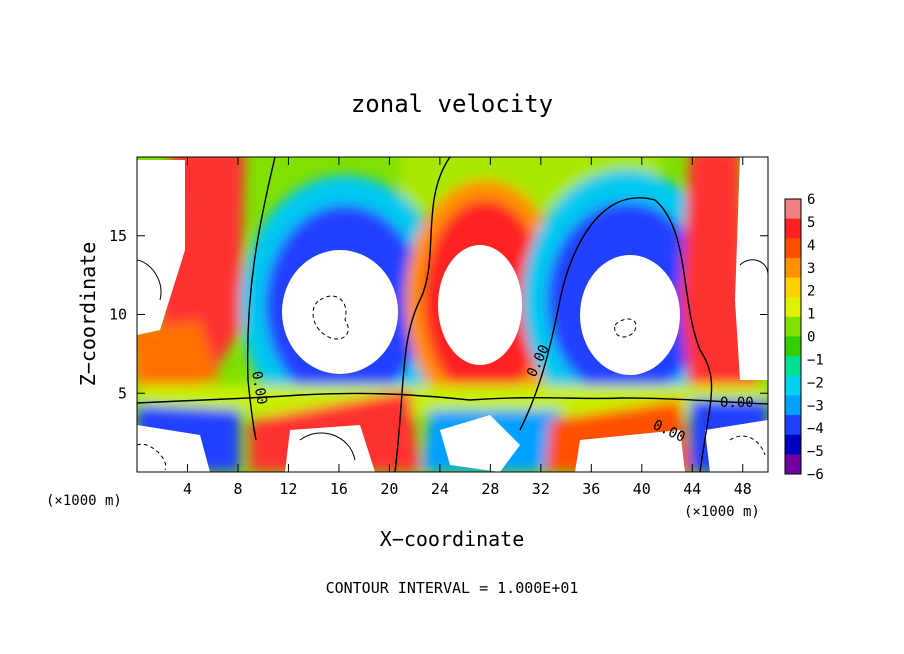  Describe the element at coordinates (452, 539) in the screenshot. I see `x-axis-label: X−coordinate` at that location.